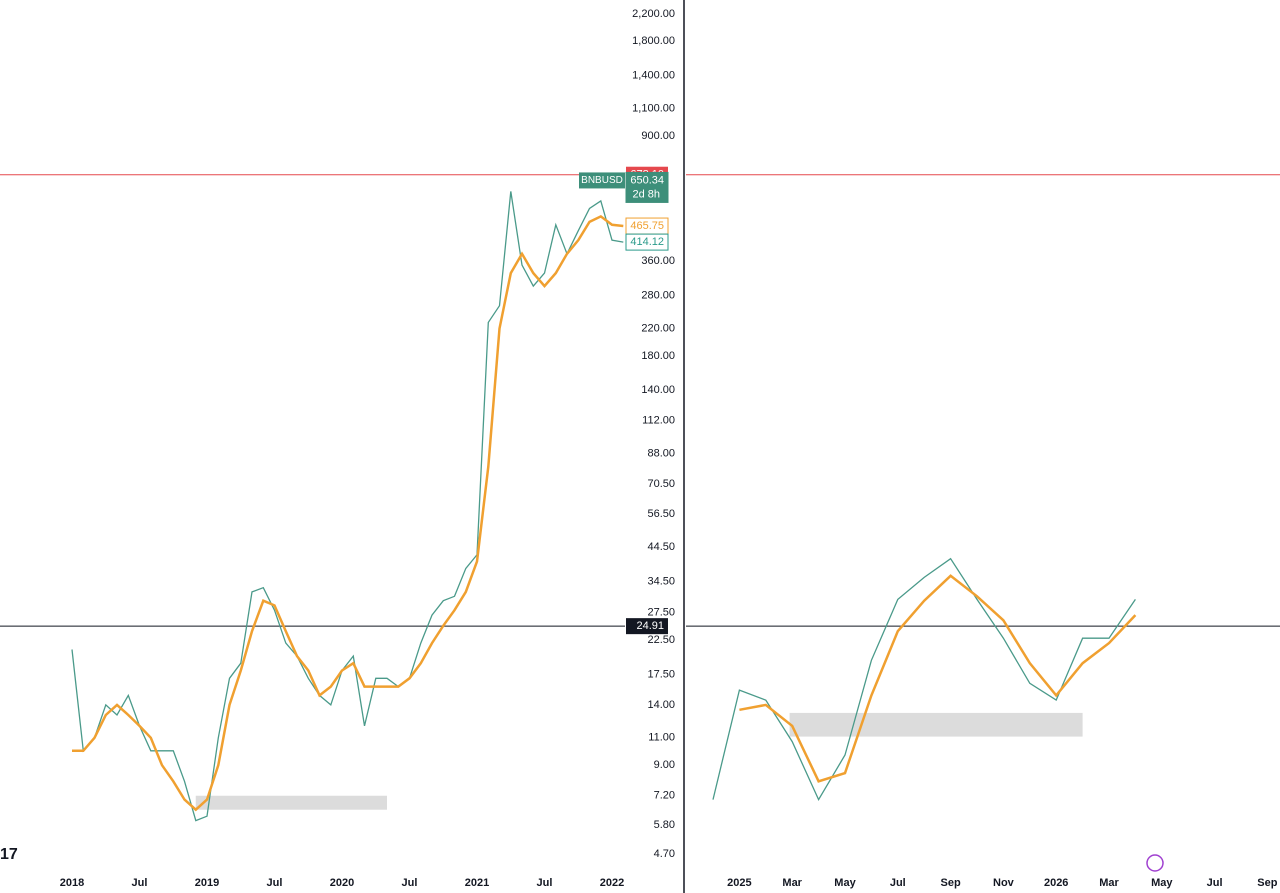  Describe the element at coordinates (661, 582) in the screenshot. I see `y-tick-label: 34.50` at that location.